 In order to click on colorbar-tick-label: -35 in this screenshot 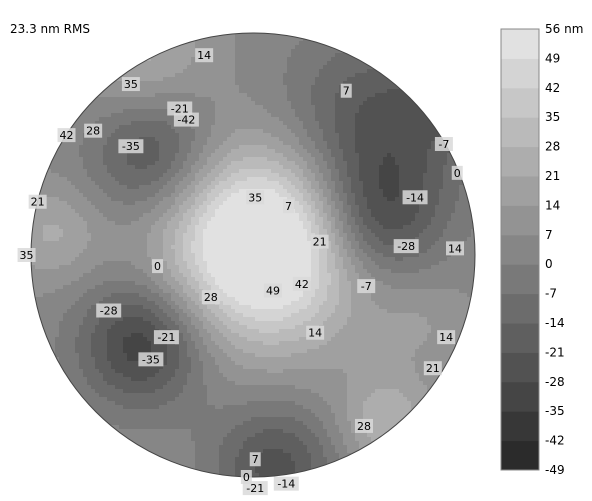, I will do `click(555, 411)`.